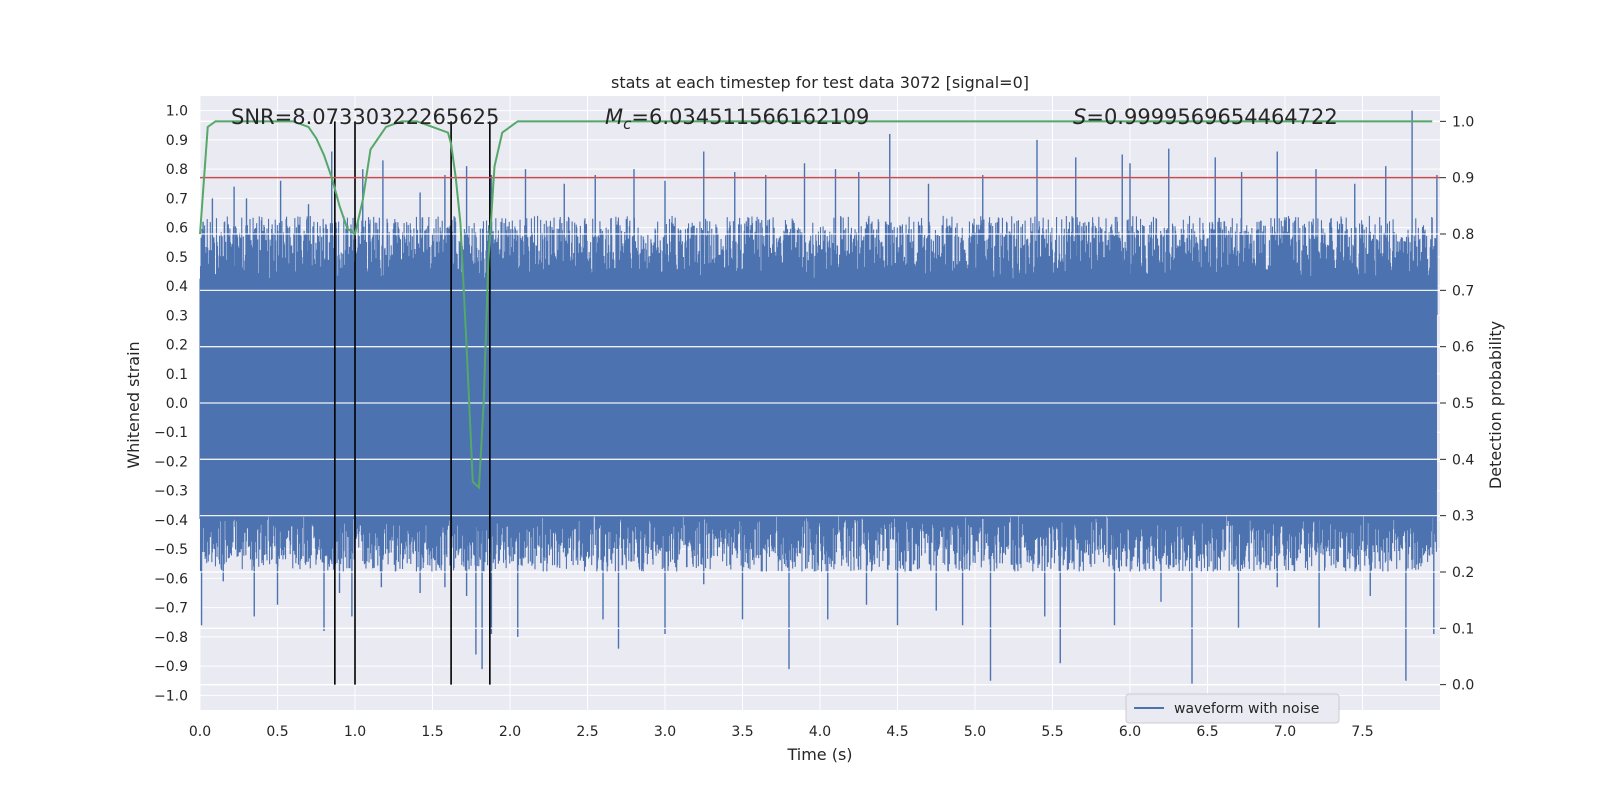 The height and width of the screenshot is (800, 1600). I want to click on y-axis-label: Whitened strain, so click(133, 404).